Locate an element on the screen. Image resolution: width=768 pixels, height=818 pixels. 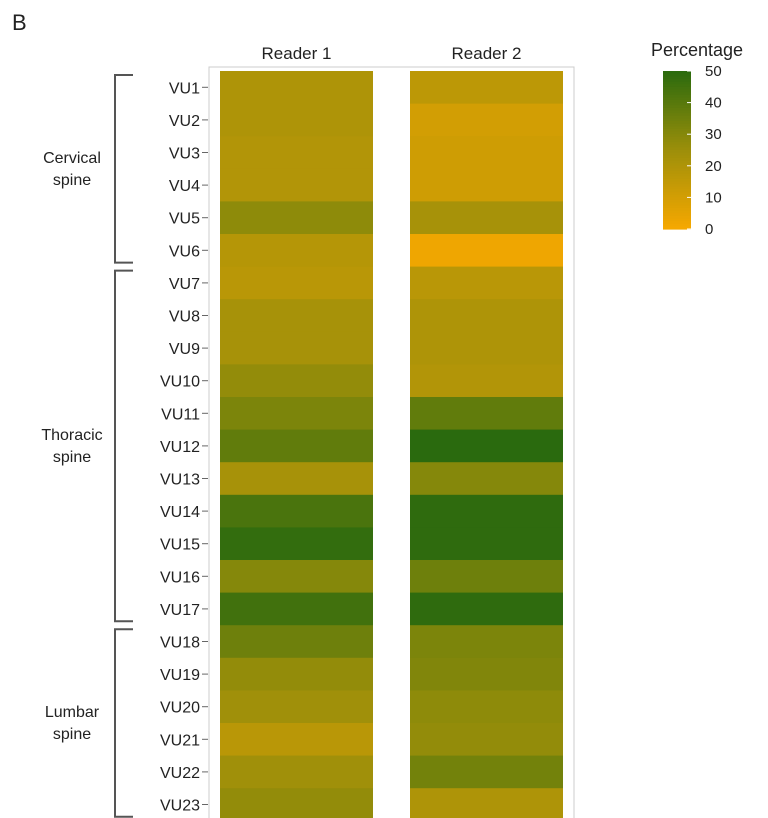
row-label: VU13 is located at coordinates (180, 480).